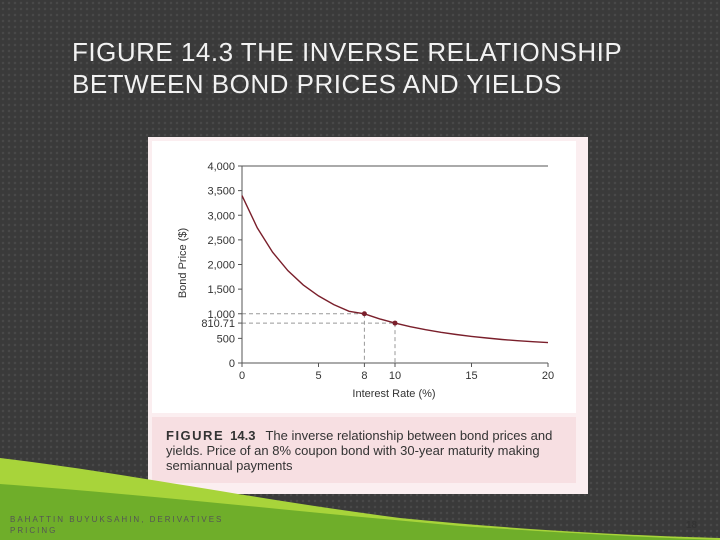 The width and height of the screenshot is (720, 540). I want to click on y-tick-label: 810.71, so click(218, 324).